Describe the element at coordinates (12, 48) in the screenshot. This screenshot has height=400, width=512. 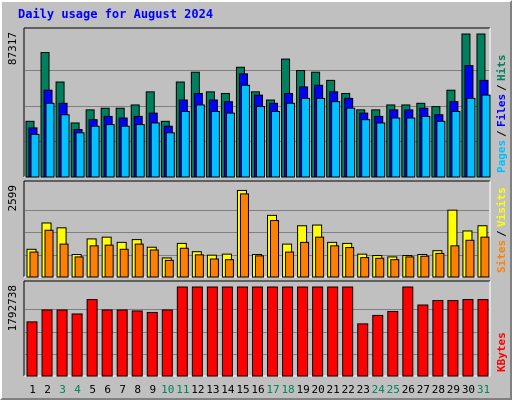
I see `hits-max-label: 87317` at that location.